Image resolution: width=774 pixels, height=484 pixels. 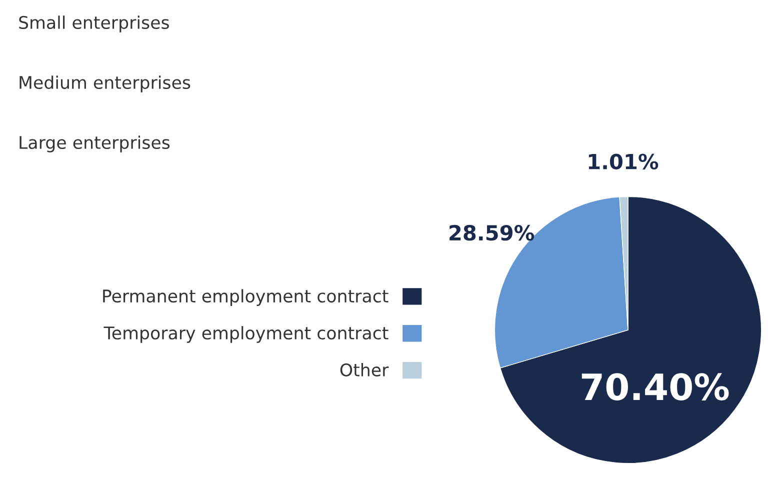 I want to click on text: Large enterprises, so click(x=95, y=144).